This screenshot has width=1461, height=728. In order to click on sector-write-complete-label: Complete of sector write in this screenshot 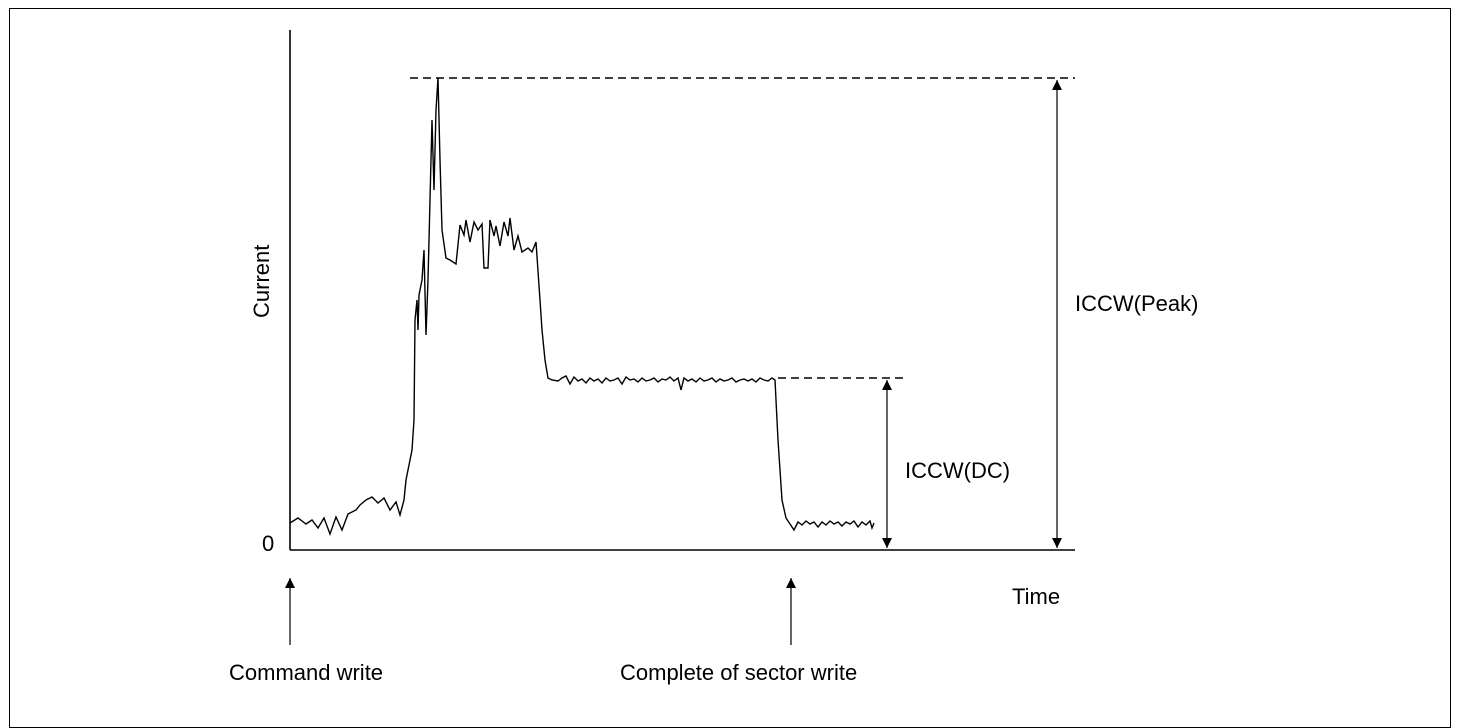, I will do `click(738, 672)`.